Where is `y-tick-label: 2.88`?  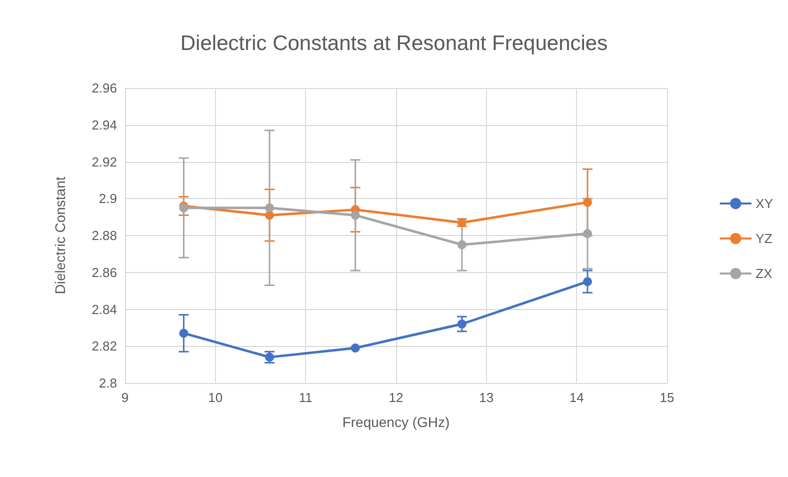 y-tick-label: 2.88 is located at coordinates (104, 235).